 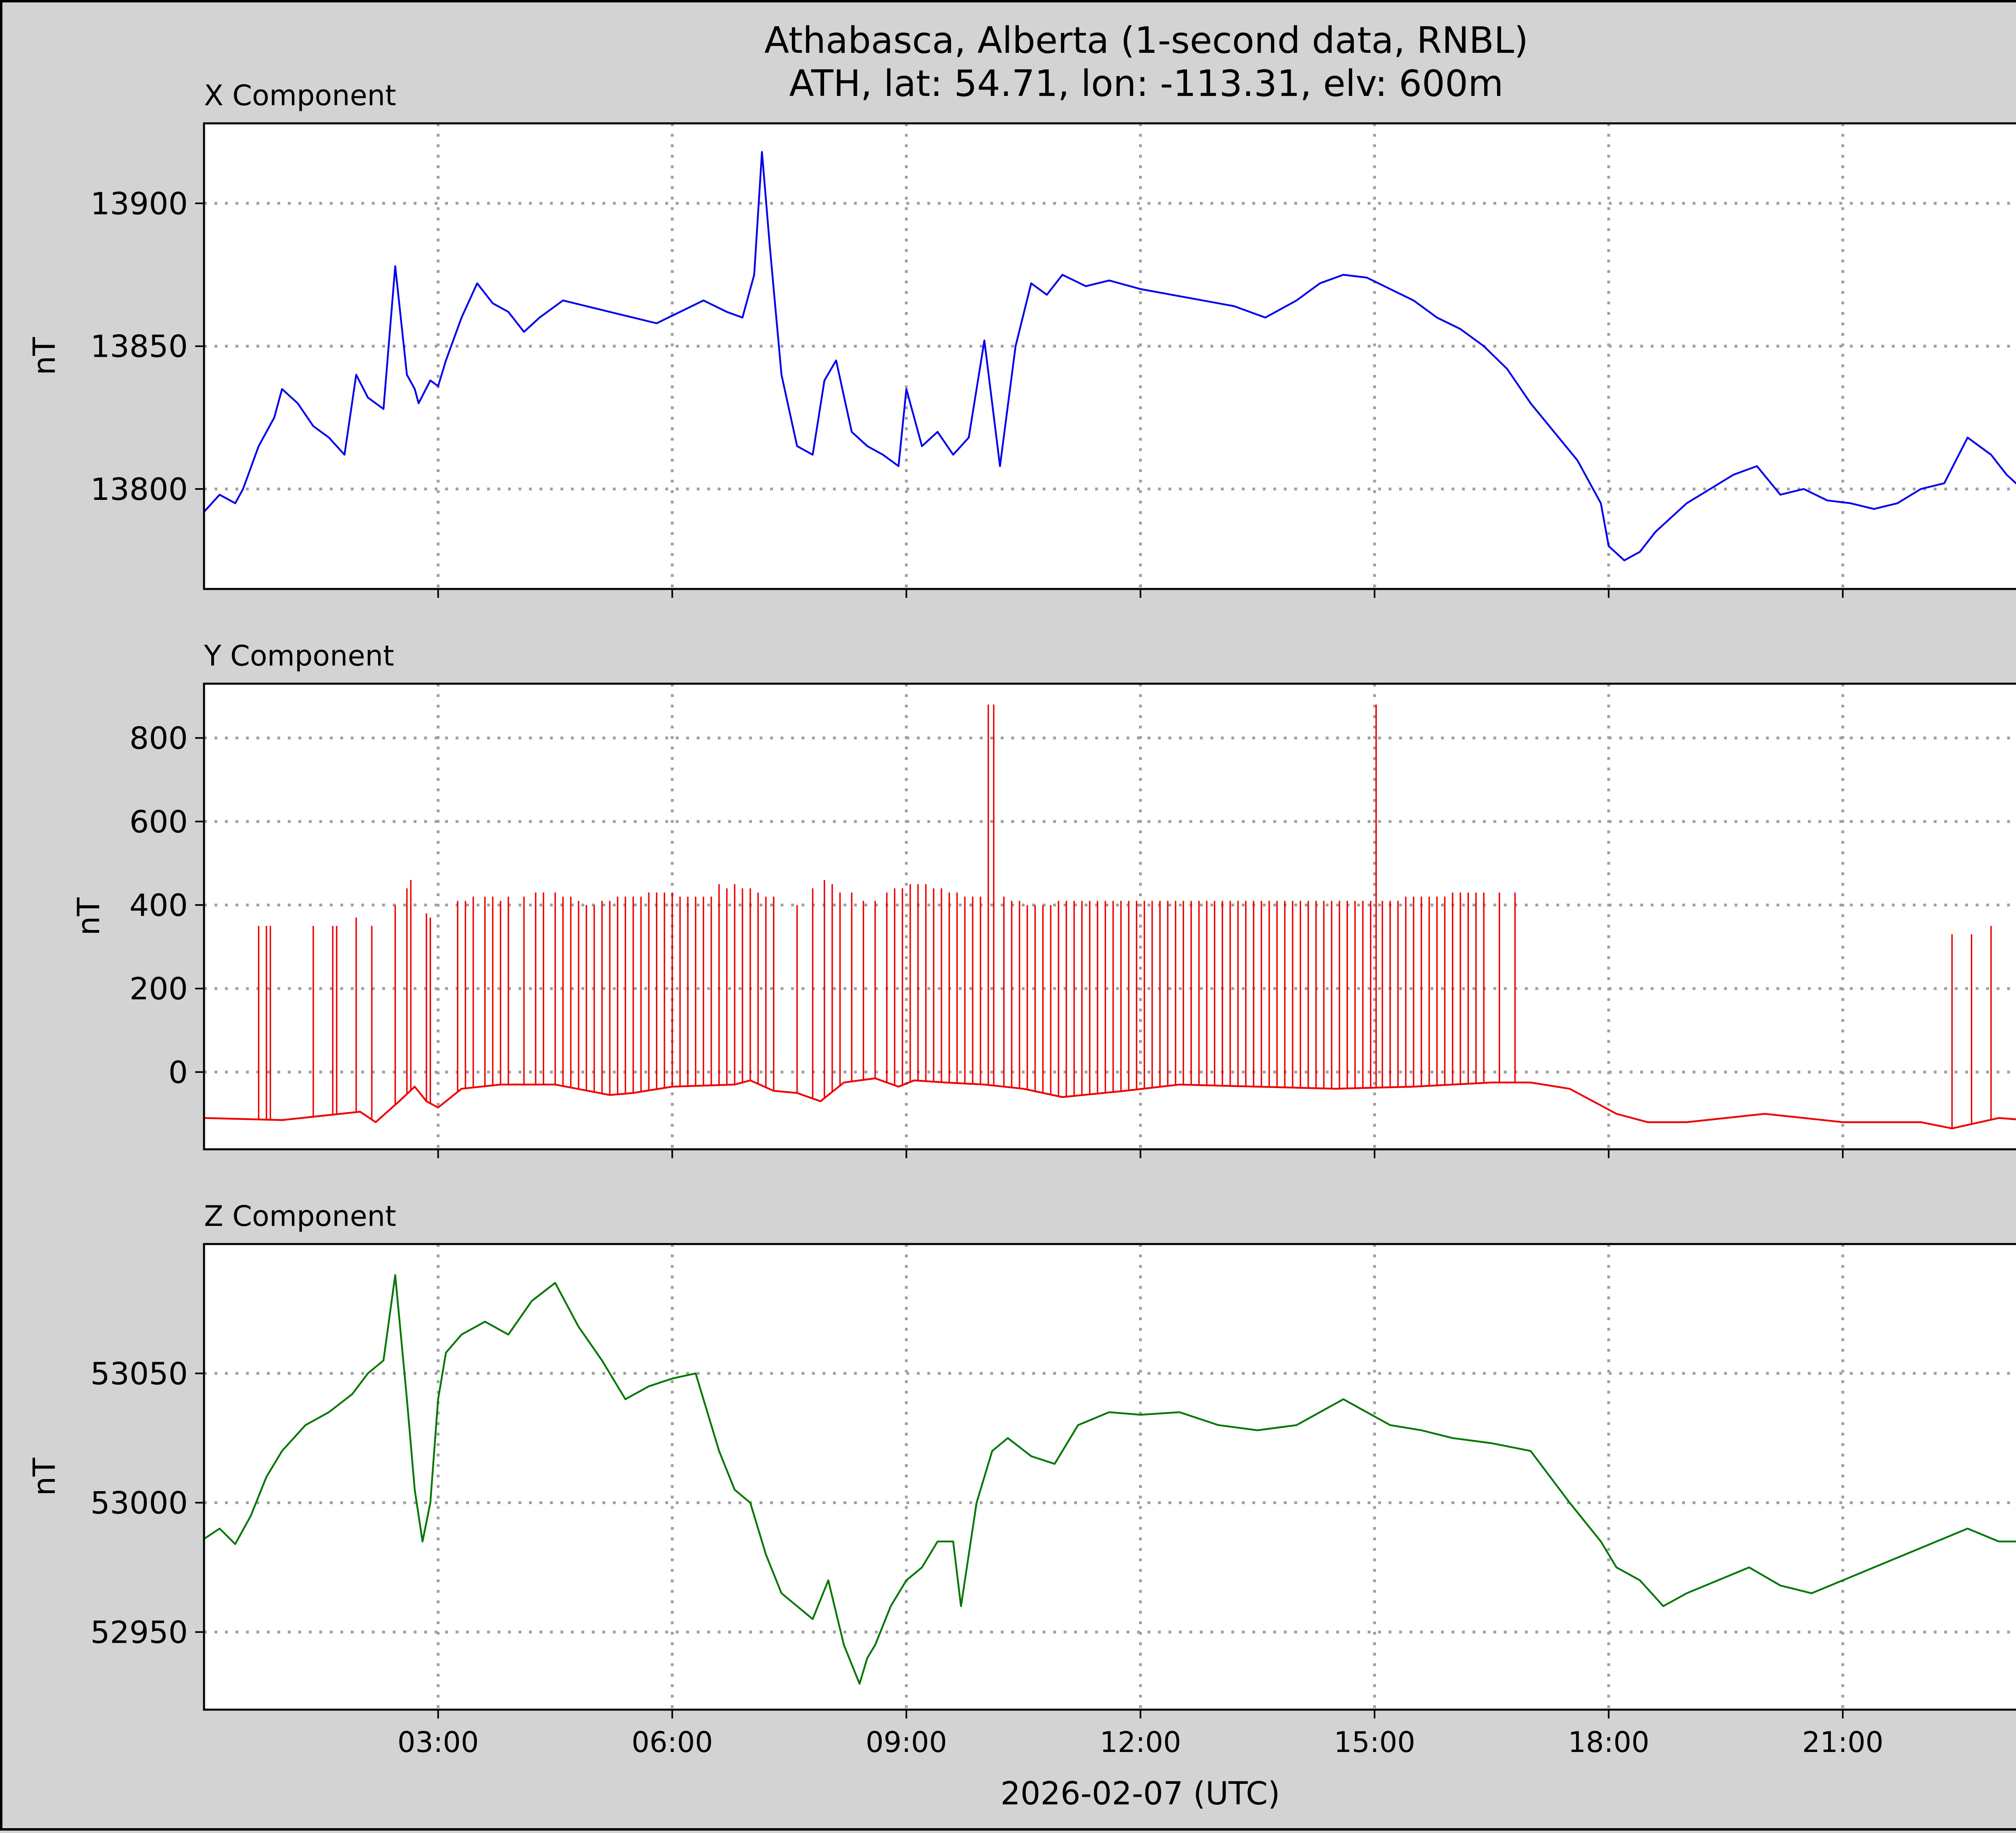 What do you see at coordinates (672, 1743) in the screenshot?
I see `x-tick-label: 06:00` at bounding box center [672, 1743].